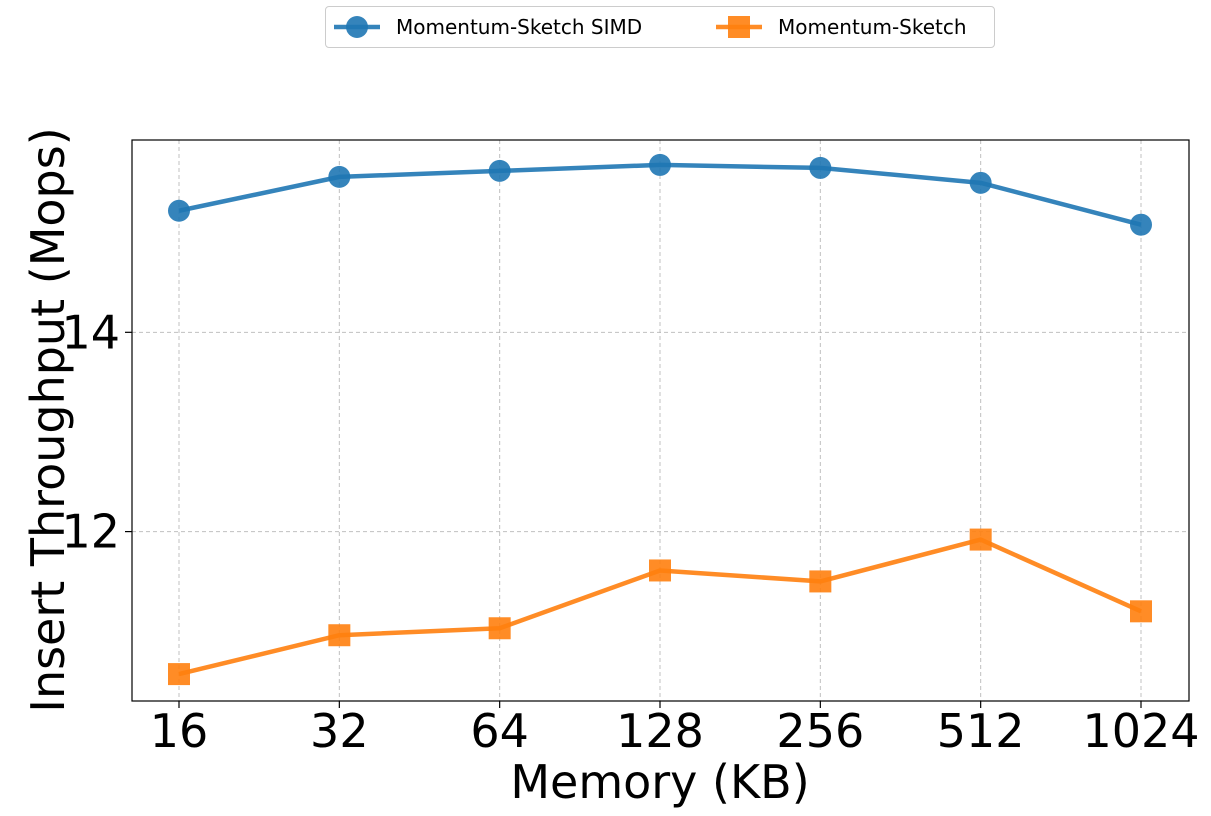 This screenshot has height=816, width=1211. What do you see at coordinates (519, 27) in the screenshot?
I see `legend-label-simd: Momentum-Sketch SIMD` at bounding box center [519, 27].